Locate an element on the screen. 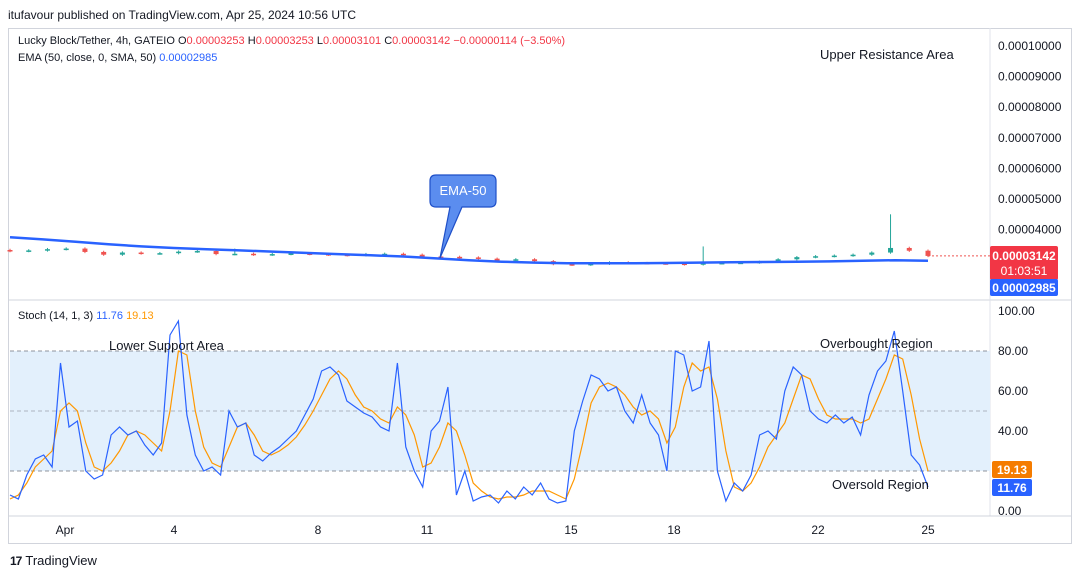 Image resolution: width=1080 pixels, height=579 pixels. lower-support-label: Lower Support Area is located at coordinates (167, 345).